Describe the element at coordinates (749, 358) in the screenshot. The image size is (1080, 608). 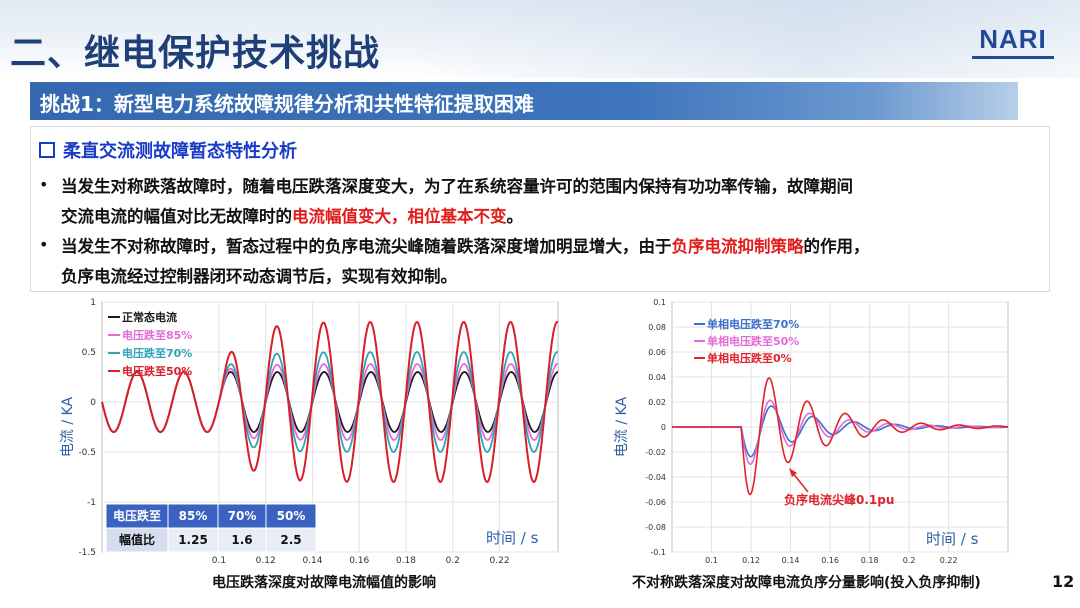
I see `legend-label: 单相电压跌至0%` at that location.